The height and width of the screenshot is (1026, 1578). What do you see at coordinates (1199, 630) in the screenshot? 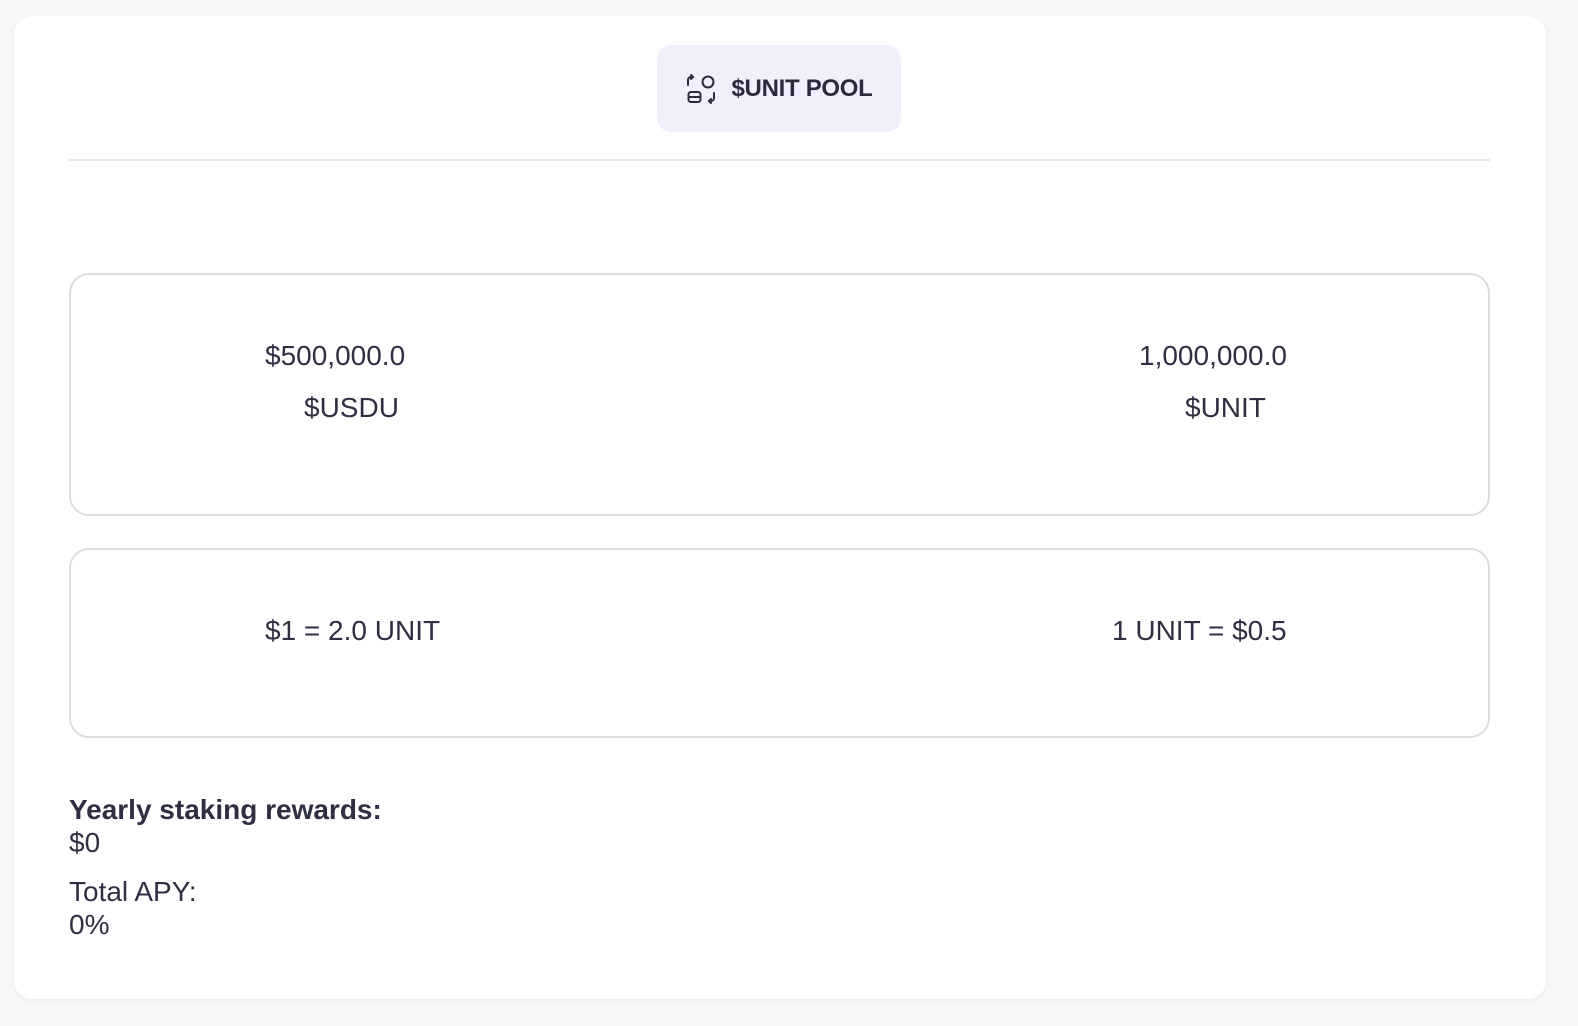
I see `unit-to-usd-rate: 1 UNIT = $0.5` at bounding box center [1199, 630].